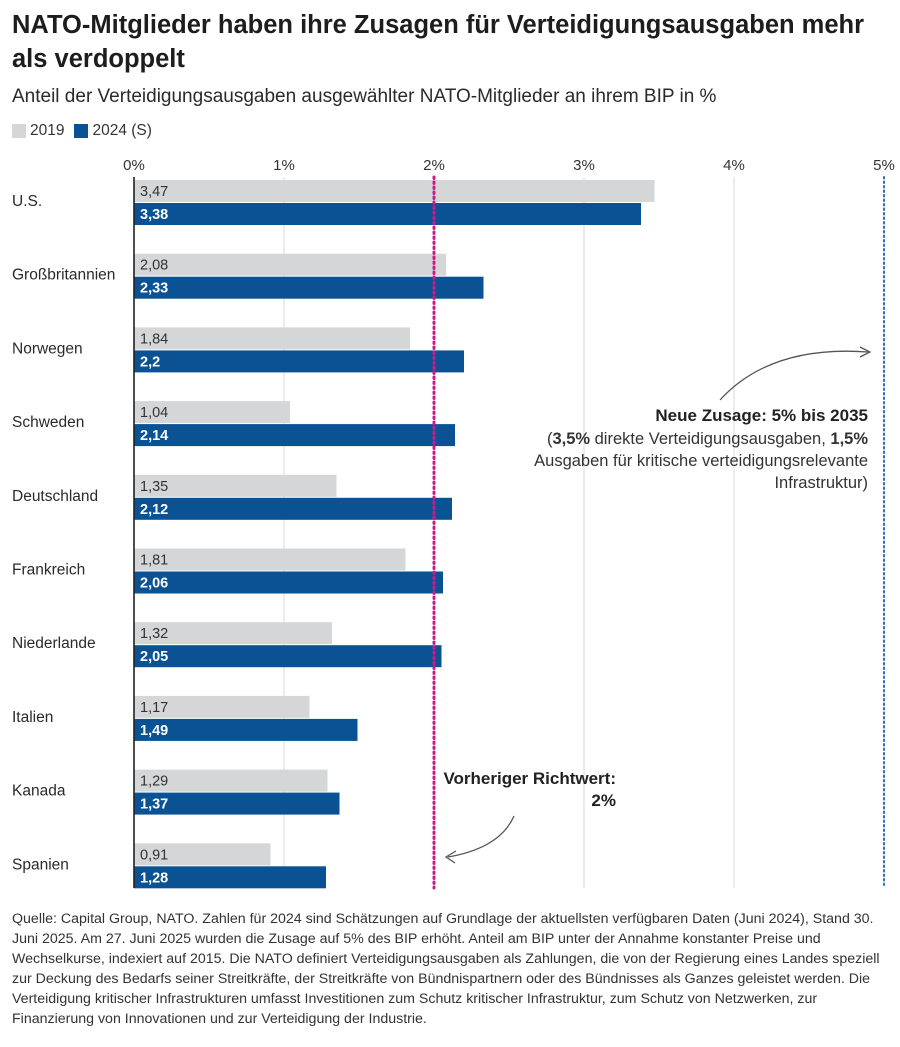  I want to click on annotation-arrow-2pct, so click(481, 836).